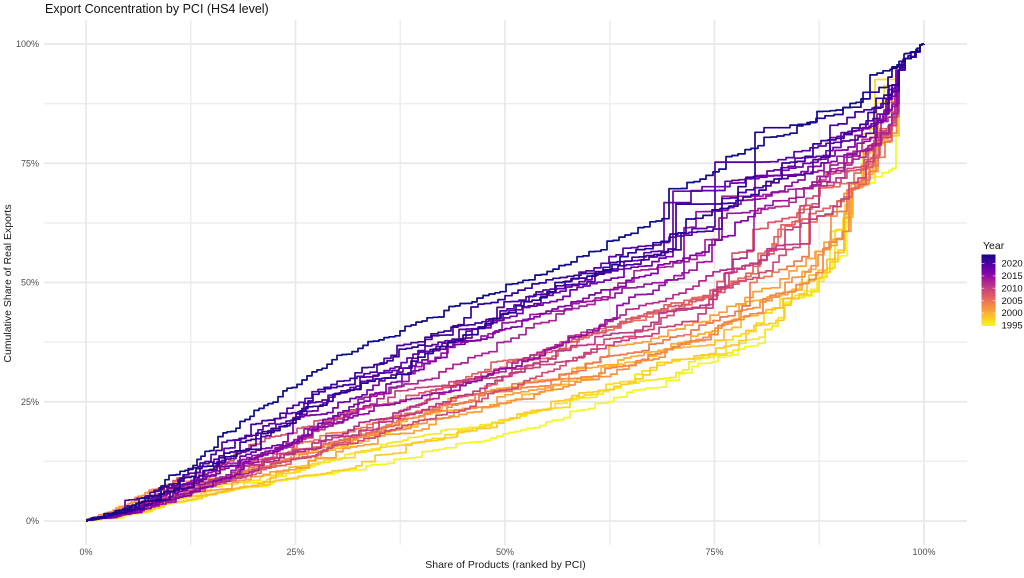 The width and height of the screenshot is (1024, 578). I want to click on svg-text: Year, so click(994, 246).